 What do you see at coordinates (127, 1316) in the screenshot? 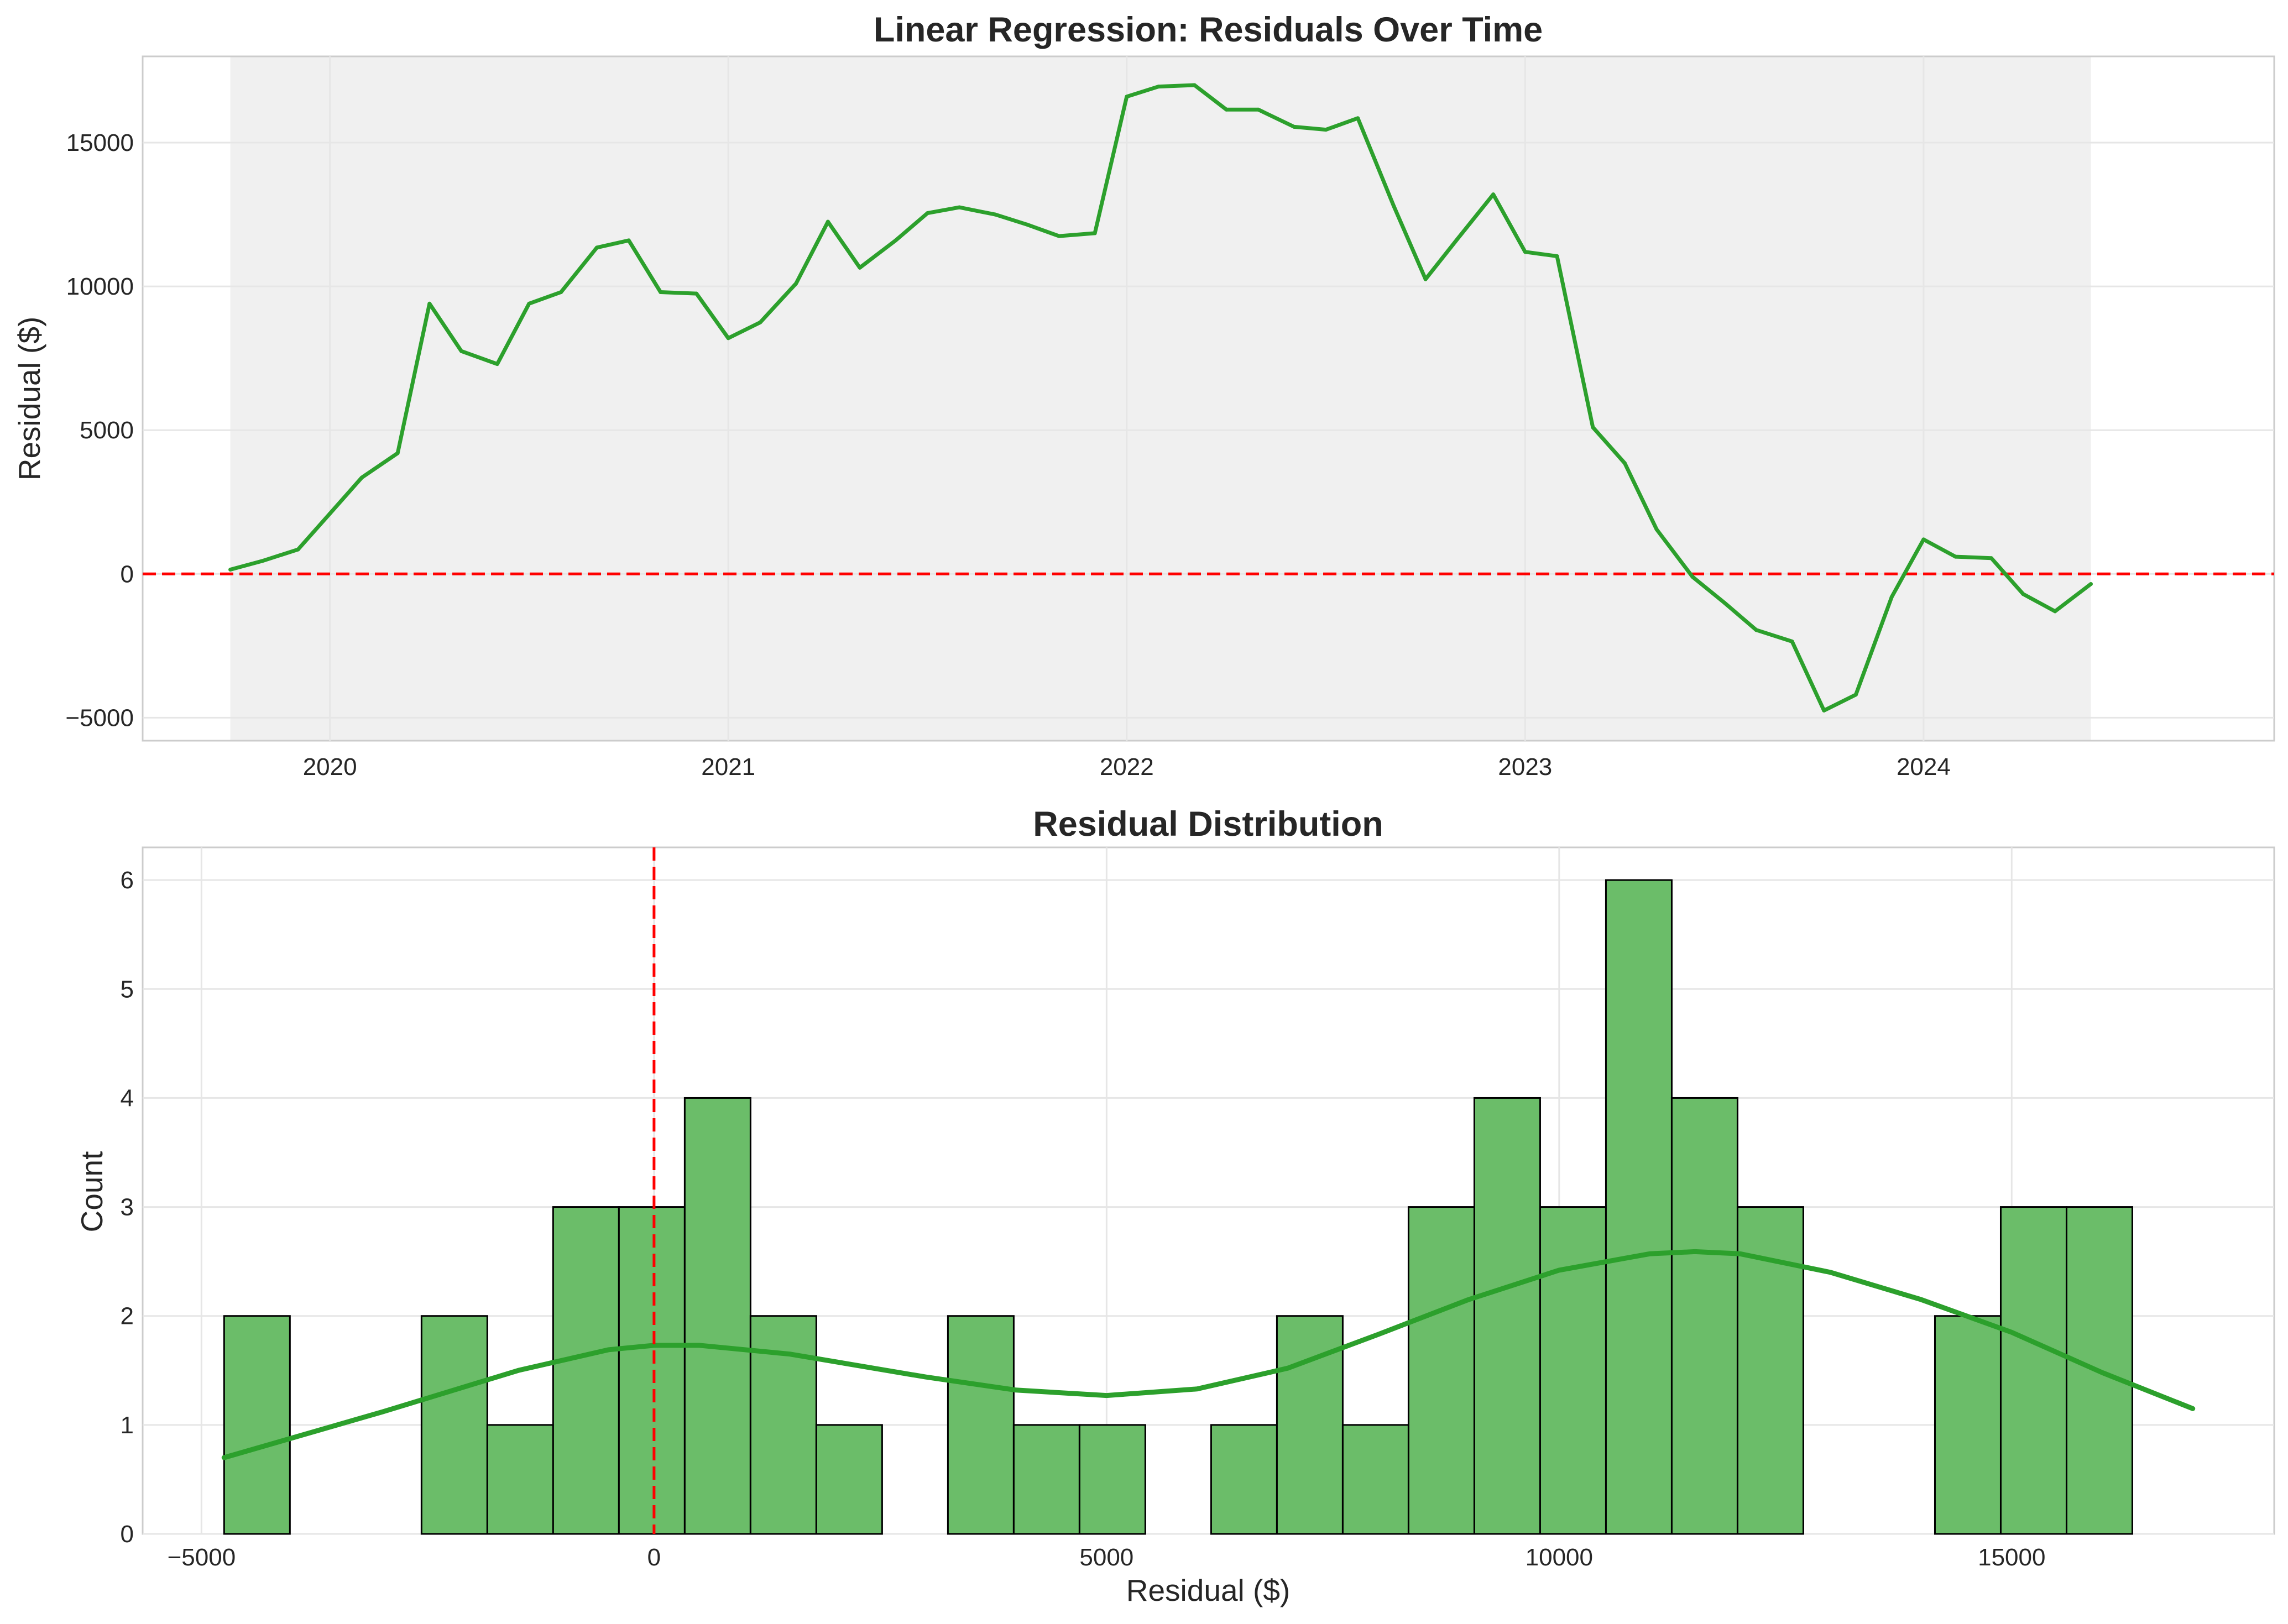
I see `y-tick-label: 2` at bounding box center [127, 1316].